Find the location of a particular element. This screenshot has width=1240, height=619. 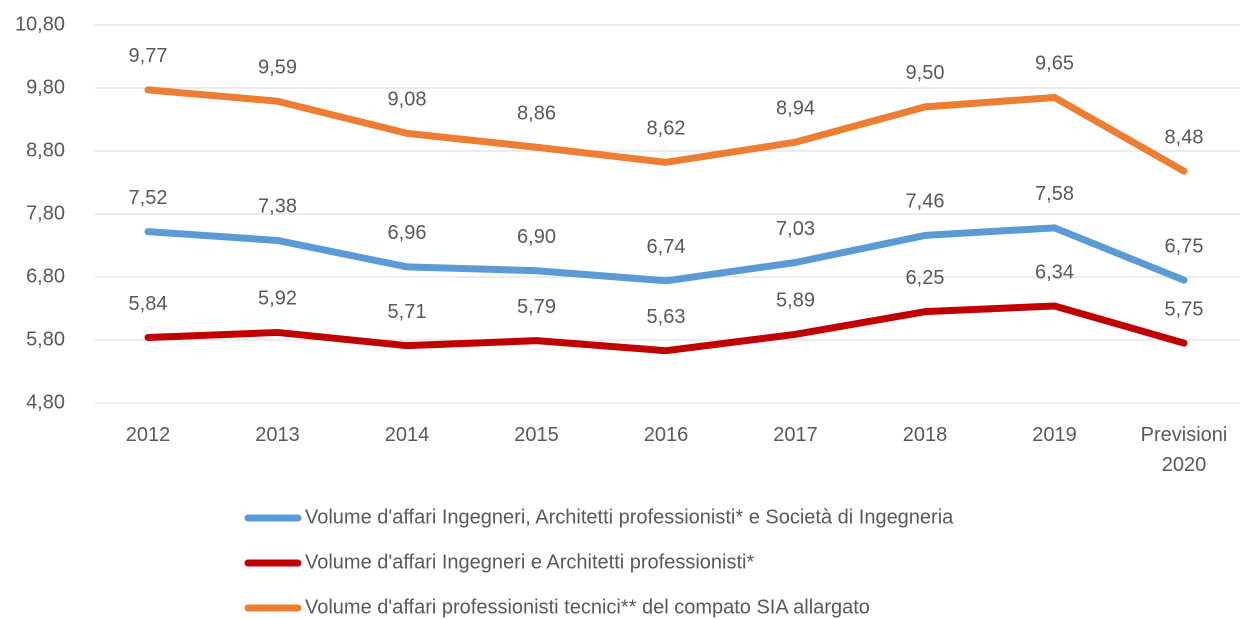

y-tick-label: 6,80 is located at coordinates (45, 276).